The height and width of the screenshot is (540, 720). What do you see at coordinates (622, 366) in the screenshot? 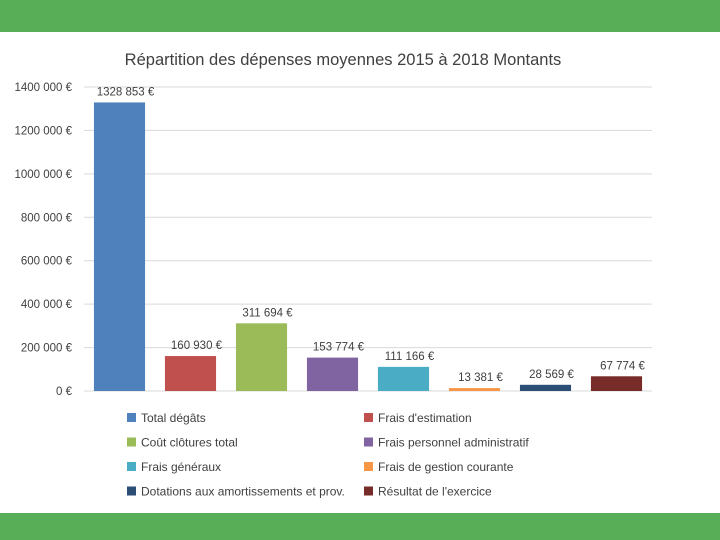
I see `data-label-8: 67 774 €` at bounding box center [622, 366].